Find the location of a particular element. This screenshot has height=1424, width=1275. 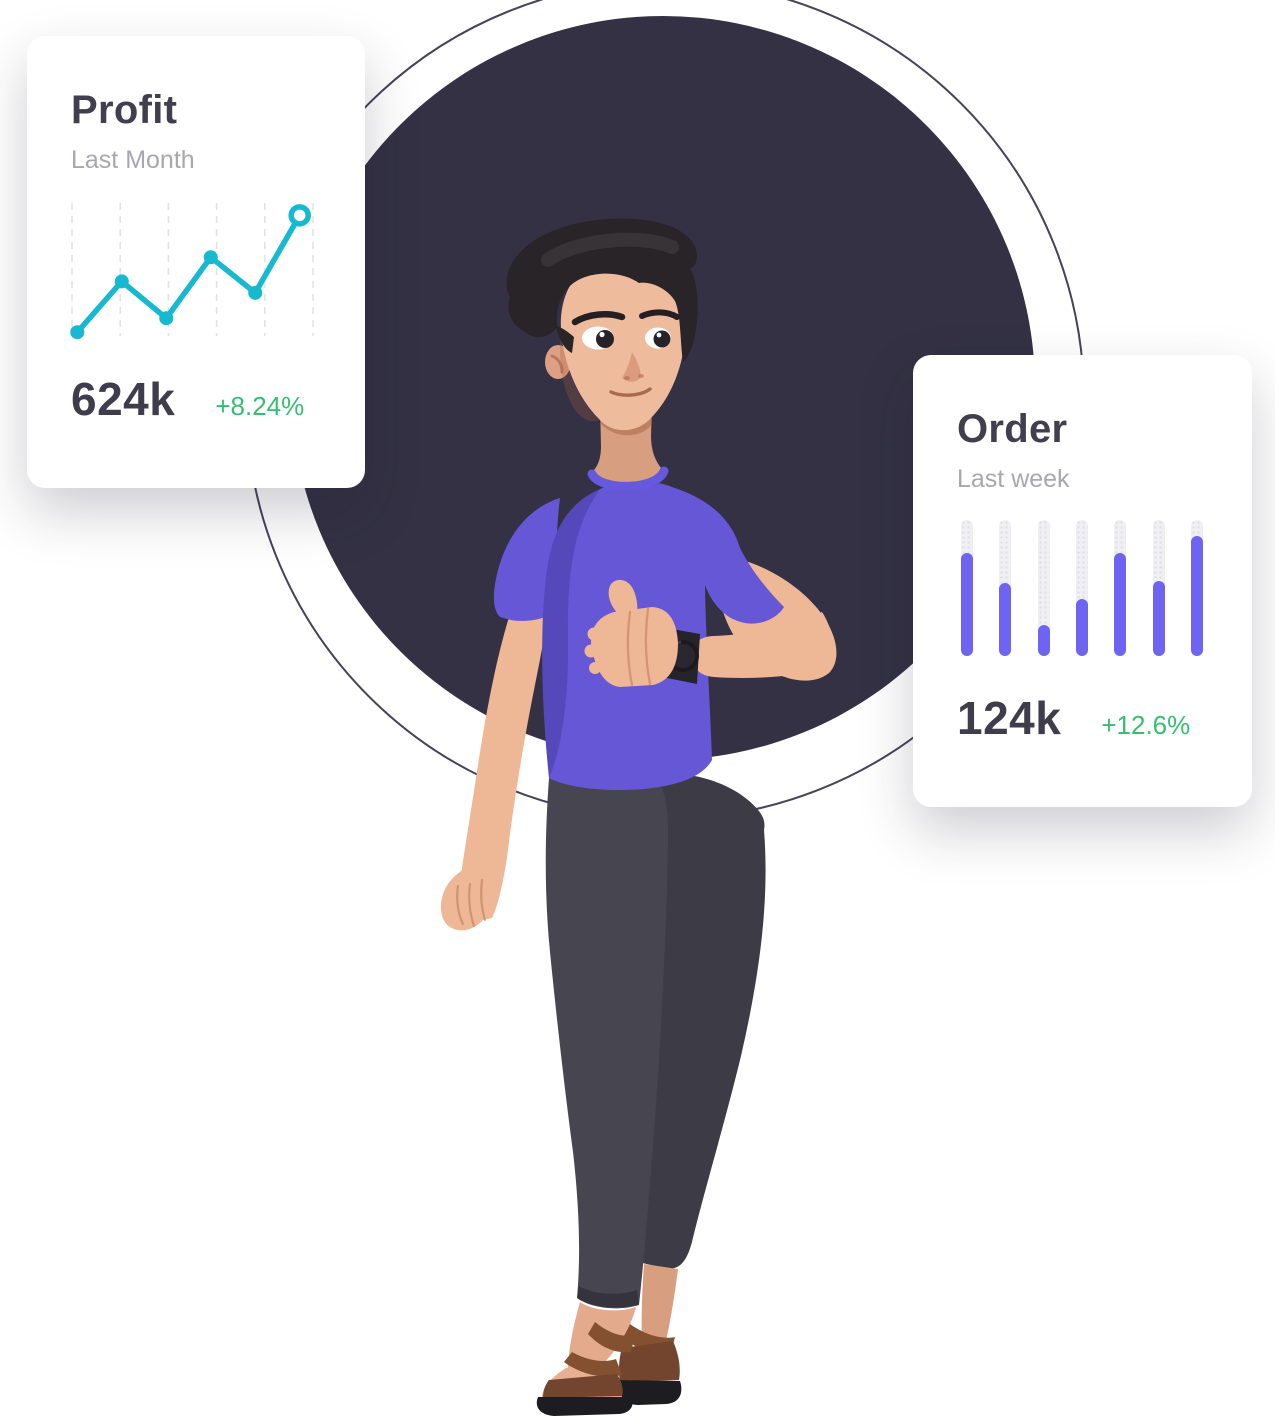

eye-right-highlight is located at coordinates (659, 335).